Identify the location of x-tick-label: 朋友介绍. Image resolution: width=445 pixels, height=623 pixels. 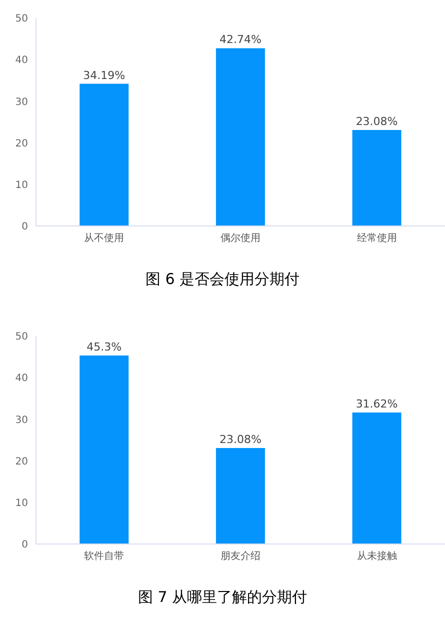
(240, 556).